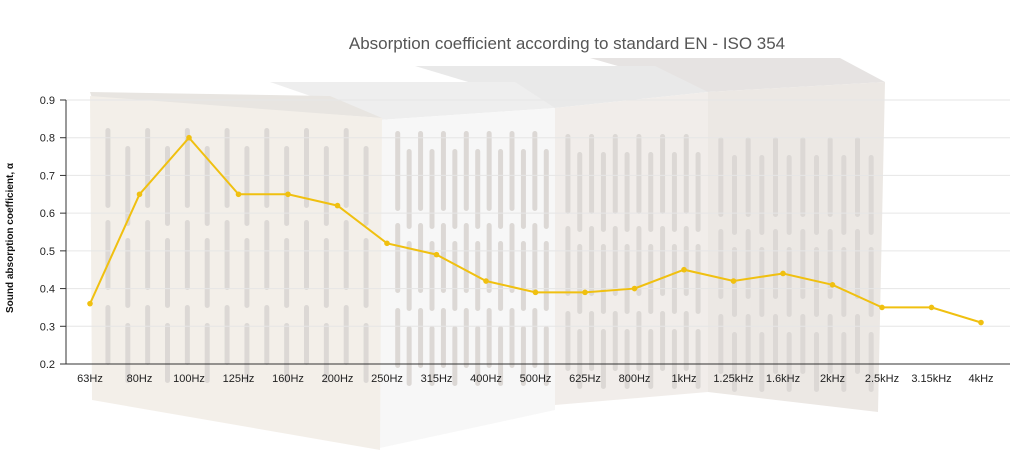  Describe the element at coordinates (733, 379) in the screenshot. I see `x-tick-label: 1.25kHz` at that location.